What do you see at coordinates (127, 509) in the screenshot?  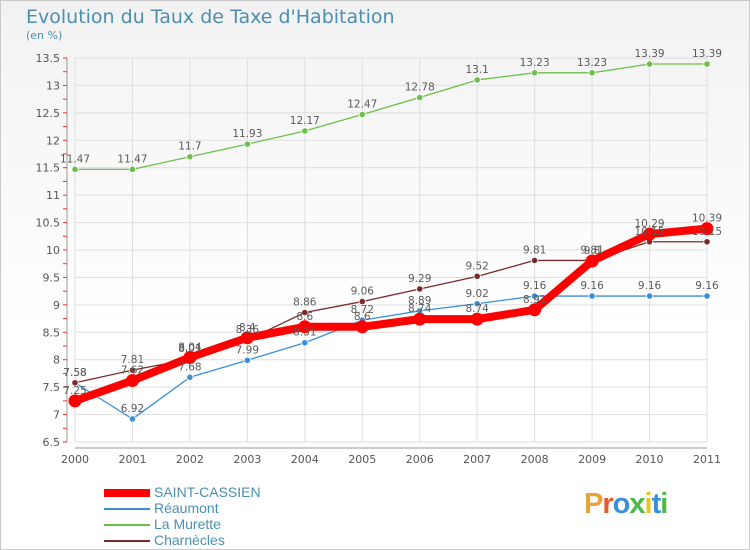 I see `legend-swatch-reaumont` at bounding box center [127, 509].